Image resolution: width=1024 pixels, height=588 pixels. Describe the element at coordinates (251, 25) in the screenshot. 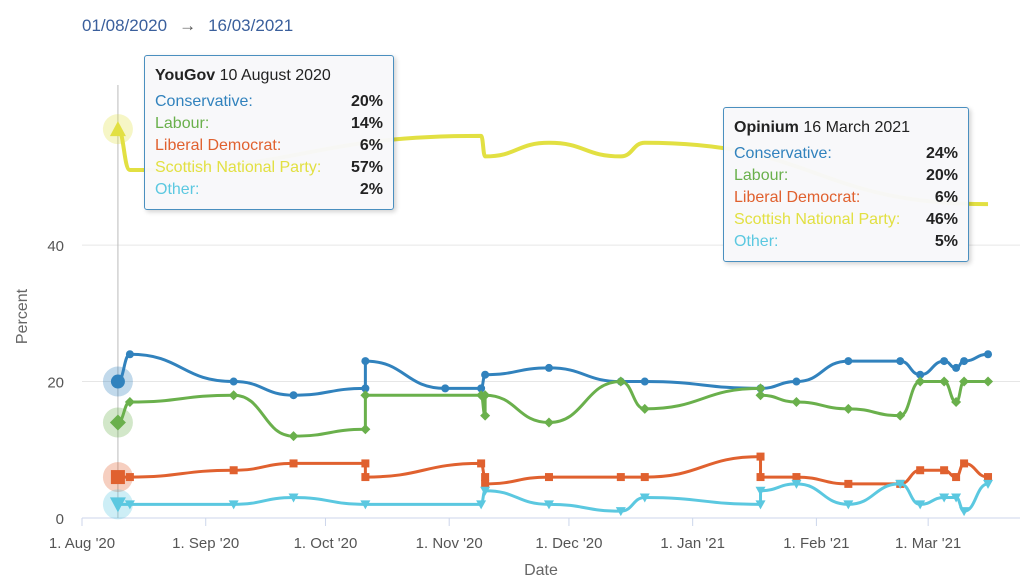

I see `range-end: 16/03/2021` at that location.